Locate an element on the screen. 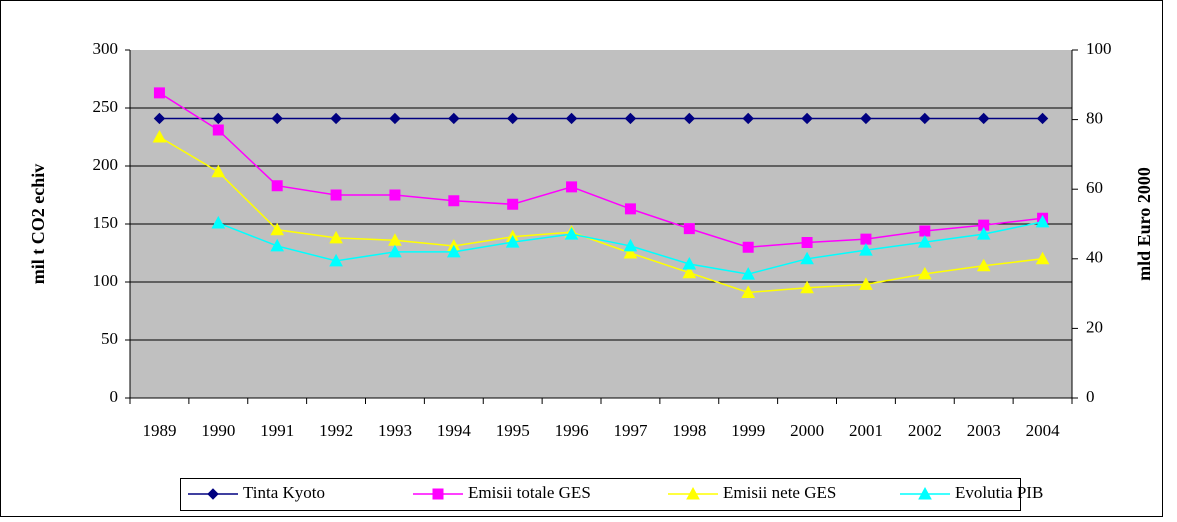 Image resolution: width=1177 pixels, height=522 pixels. x-tick-label: 2004 is located at coordinates (1043, 430).